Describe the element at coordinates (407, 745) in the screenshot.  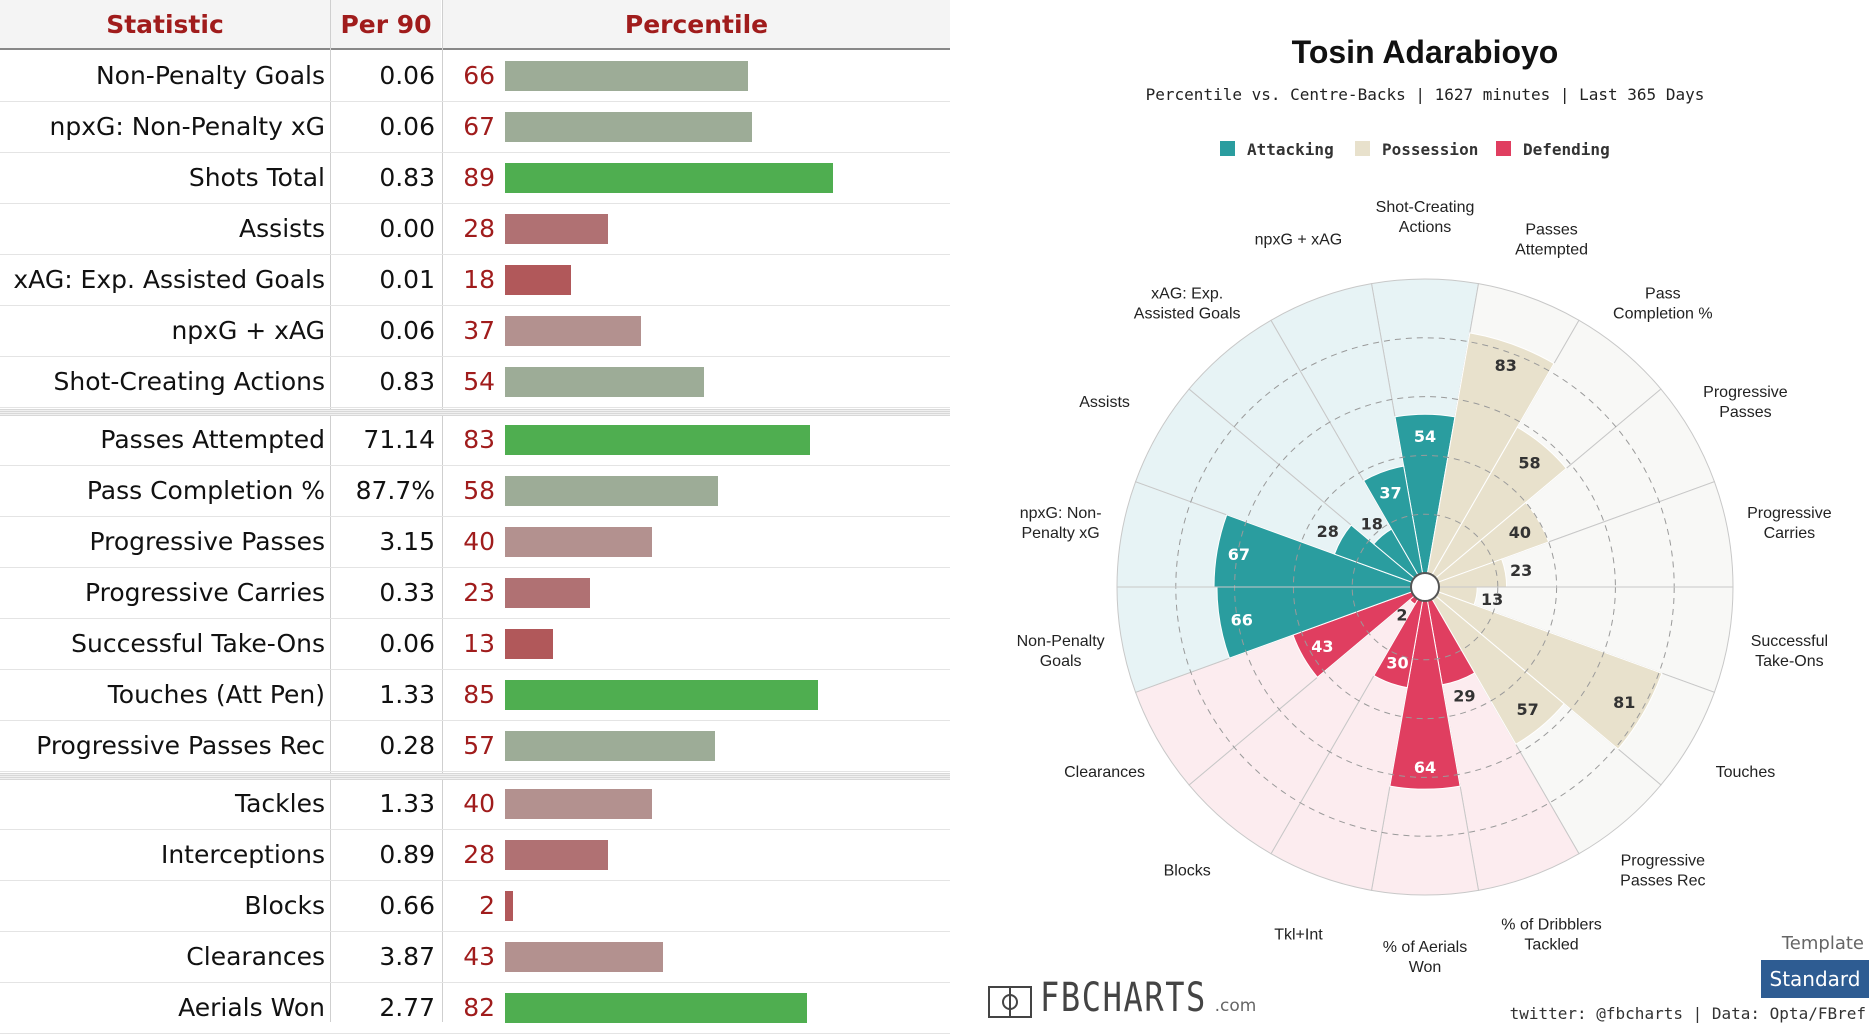
I see `per90-value: 0.28` at that location.